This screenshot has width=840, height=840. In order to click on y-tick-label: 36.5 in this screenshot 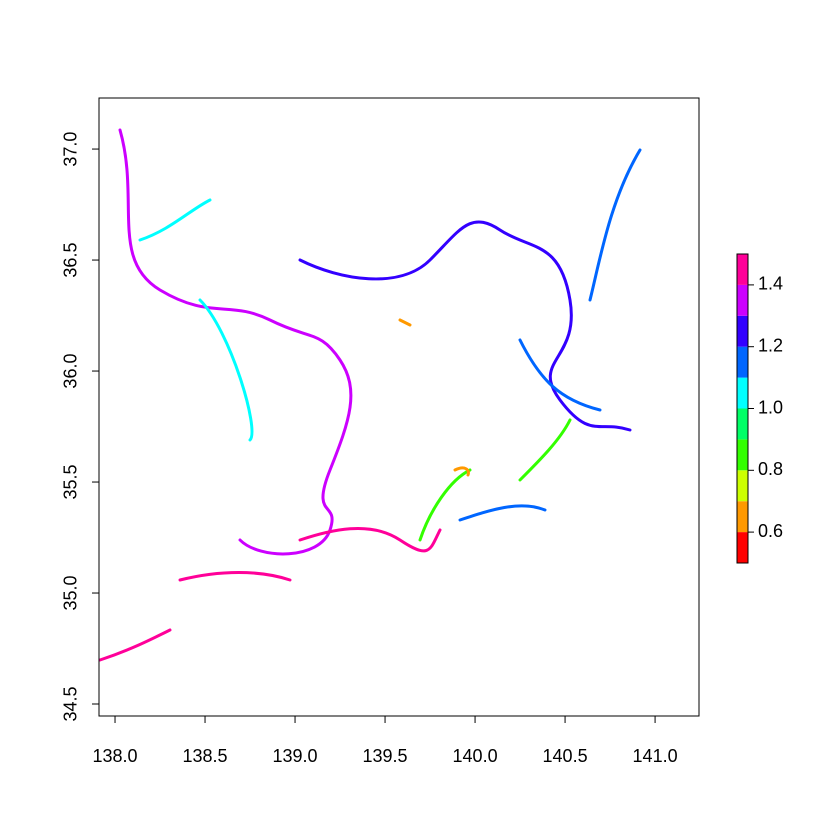, I will do `click(71, 260)`.